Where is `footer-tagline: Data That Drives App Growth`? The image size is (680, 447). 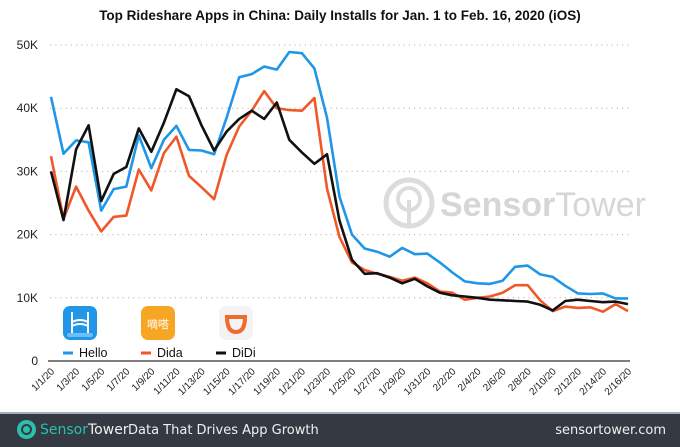 footer-tagline: Data That Drives App Growth is located at coordinates (223, 430).